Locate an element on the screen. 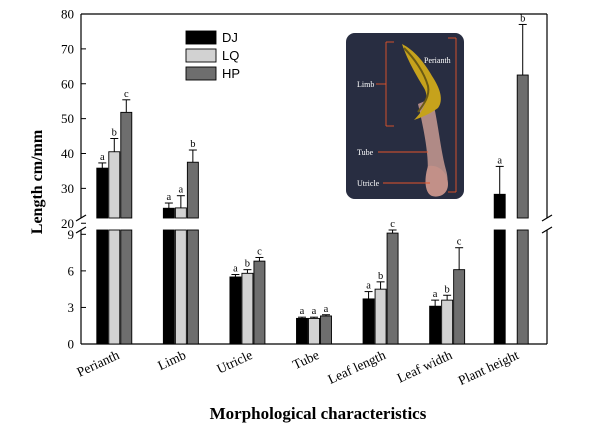  photo-label-perianth: Perianth is located at coordinates (437, 60).